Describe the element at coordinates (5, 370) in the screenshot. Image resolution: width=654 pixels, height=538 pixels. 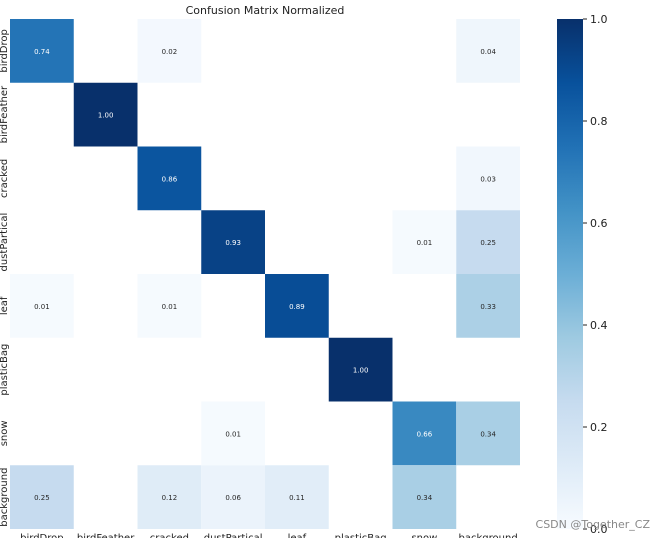
I see `row-label: plasticBag` at that location.